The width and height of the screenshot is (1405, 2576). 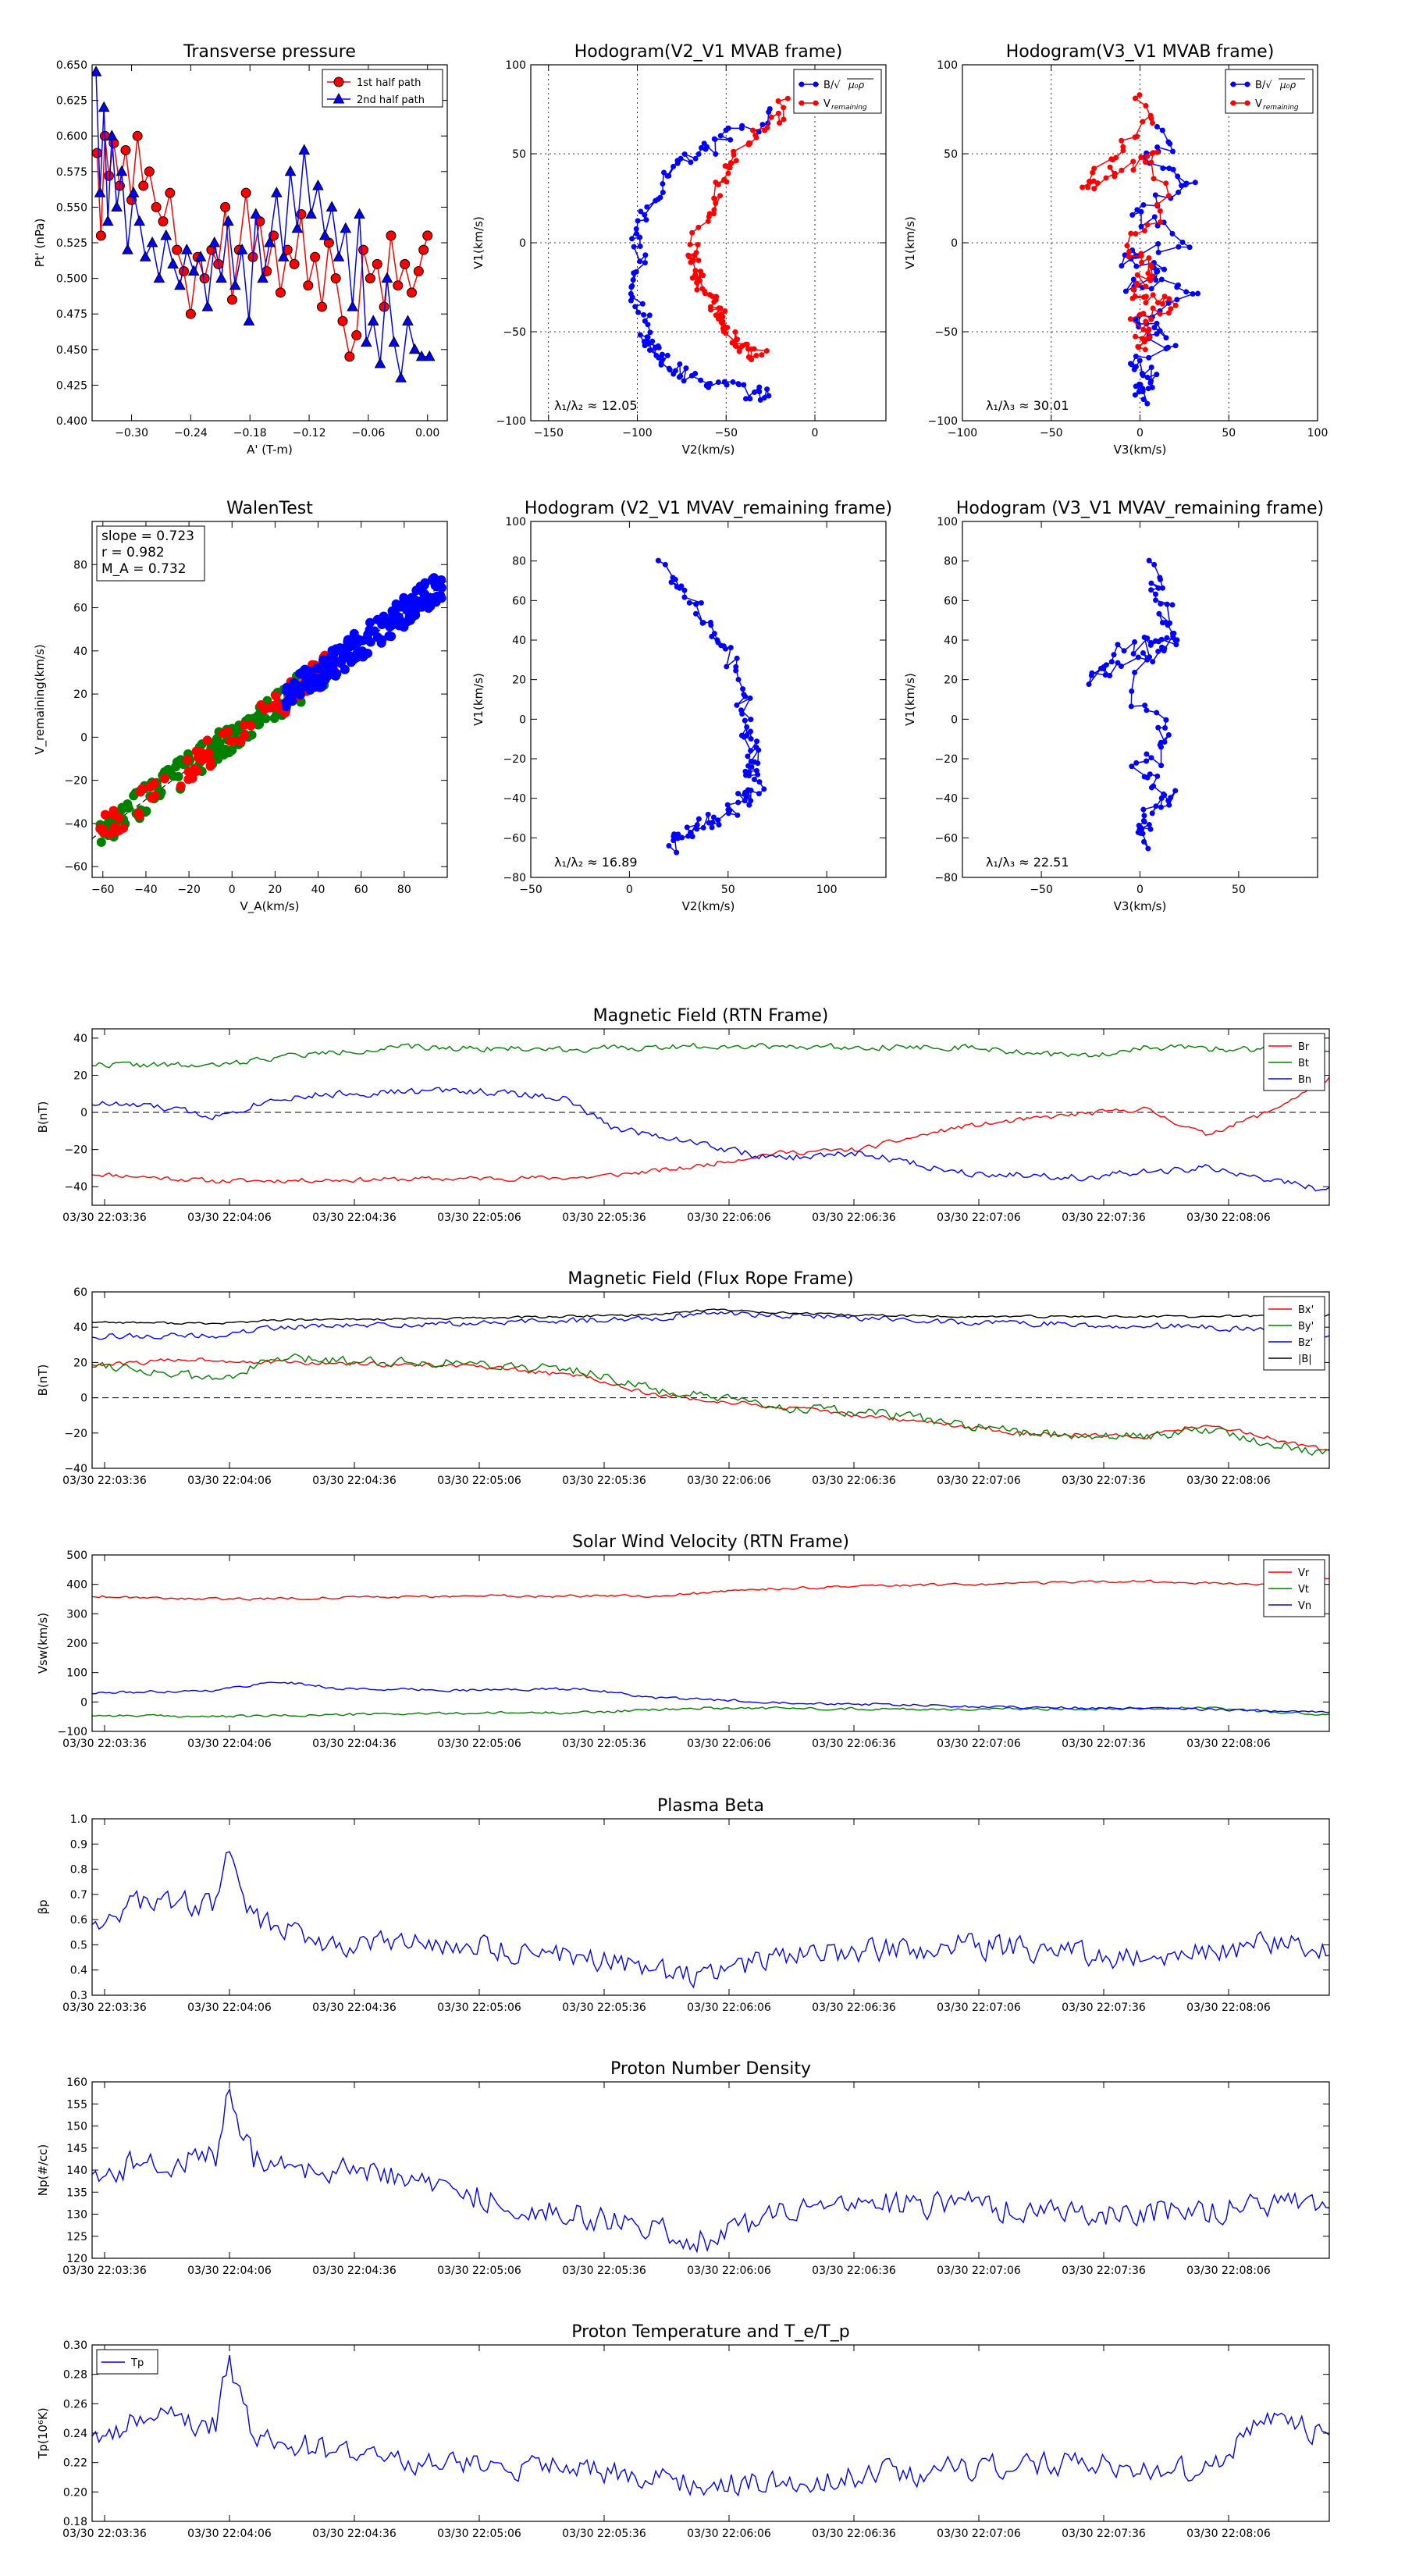 I want to click on y-tick-label: 0.650, so click(x=72, y=65).